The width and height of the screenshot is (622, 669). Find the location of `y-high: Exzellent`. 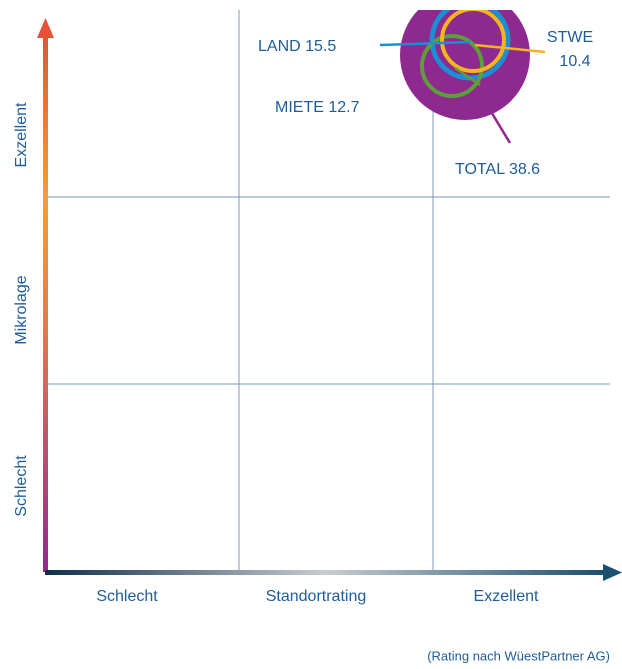

y-high: Exzellent is located at coordinates (21, 134).